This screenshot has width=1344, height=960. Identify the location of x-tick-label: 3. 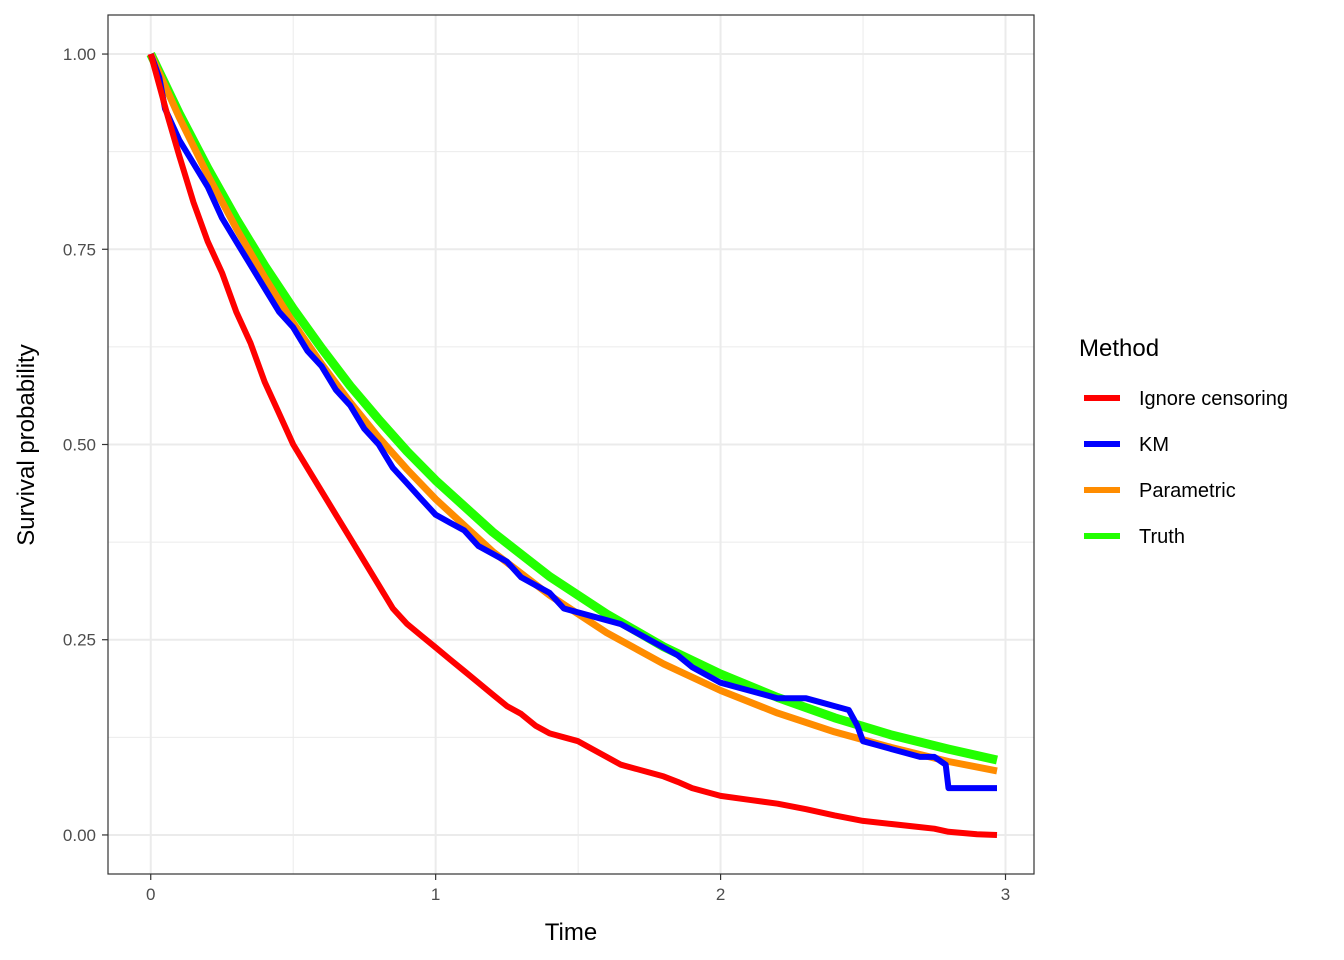
(1005, 894).